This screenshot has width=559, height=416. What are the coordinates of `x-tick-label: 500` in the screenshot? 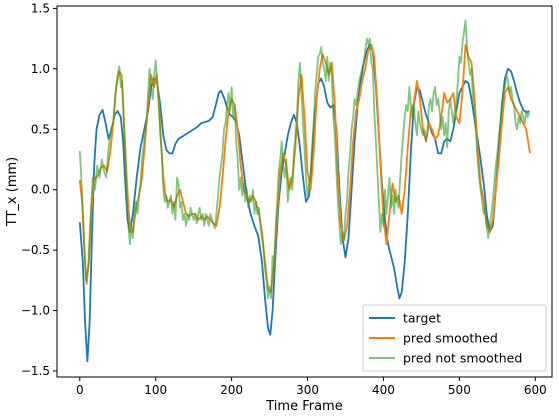 It's located at (459, 390).